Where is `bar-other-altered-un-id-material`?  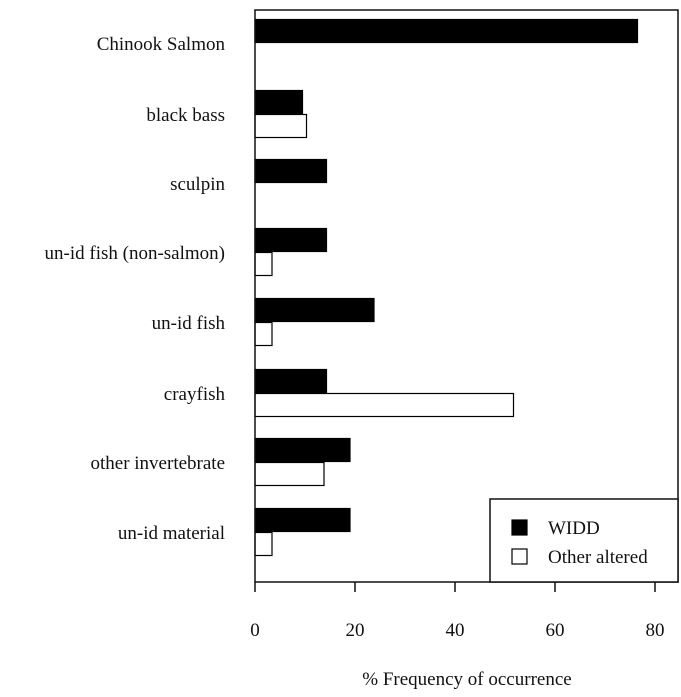
bar-other-altered-un-id-material is located at coordinates (263, 544).